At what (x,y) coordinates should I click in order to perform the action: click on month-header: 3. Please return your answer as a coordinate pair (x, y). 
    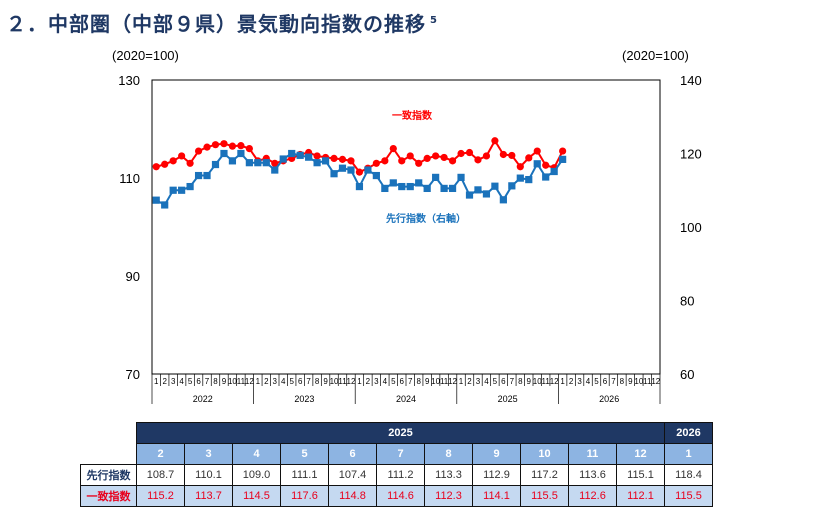
    Looking at the image, I should click on (208, 454).